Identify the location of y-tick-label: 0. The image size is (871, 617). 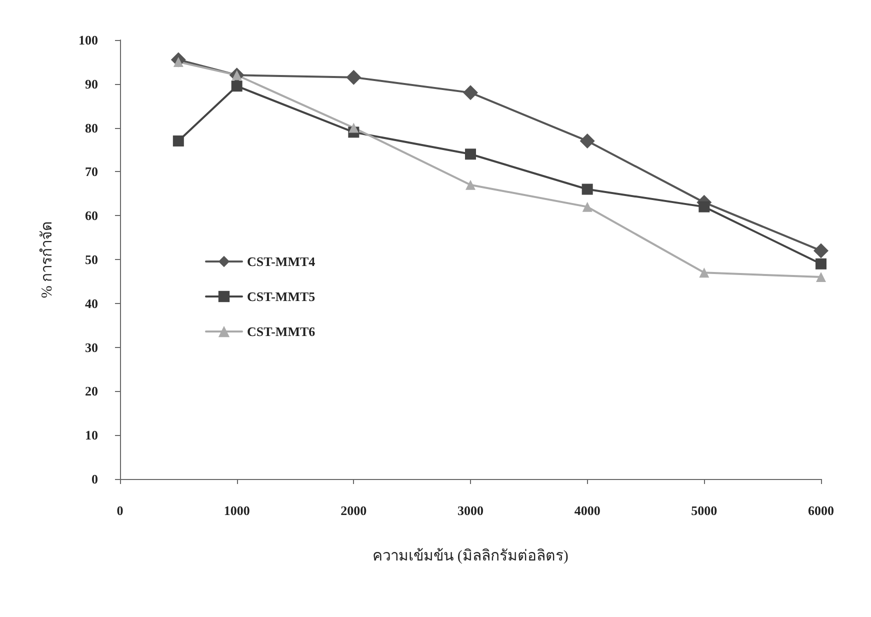
(95, 479).